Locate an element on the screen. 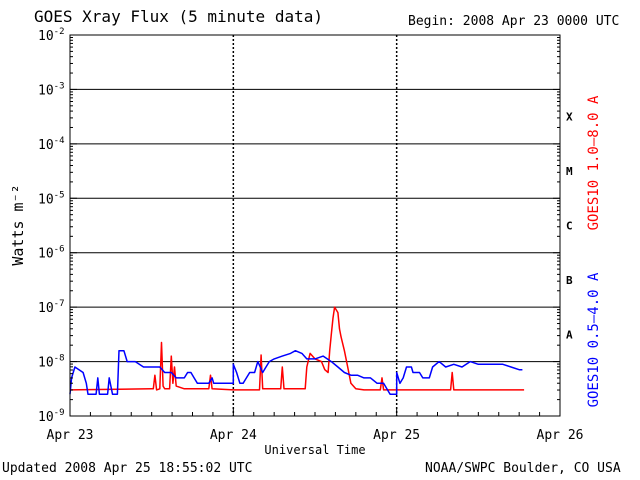  series-line-blue is located at coordinates (296, 372).